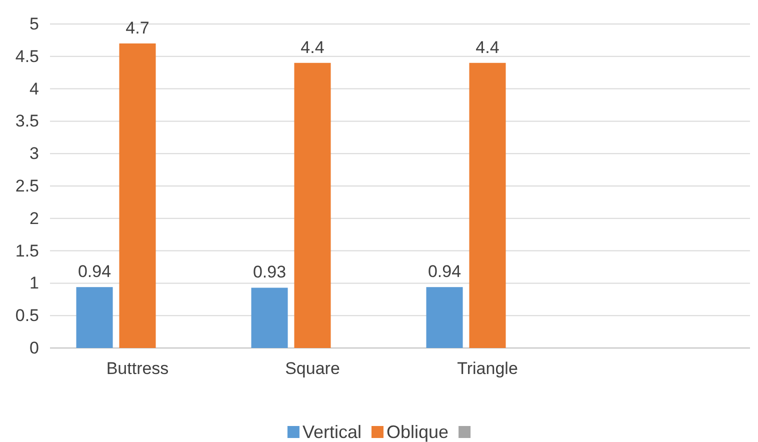 The image size is (758, 442). I want to click on data-label: 4.7, so click(138, 28).